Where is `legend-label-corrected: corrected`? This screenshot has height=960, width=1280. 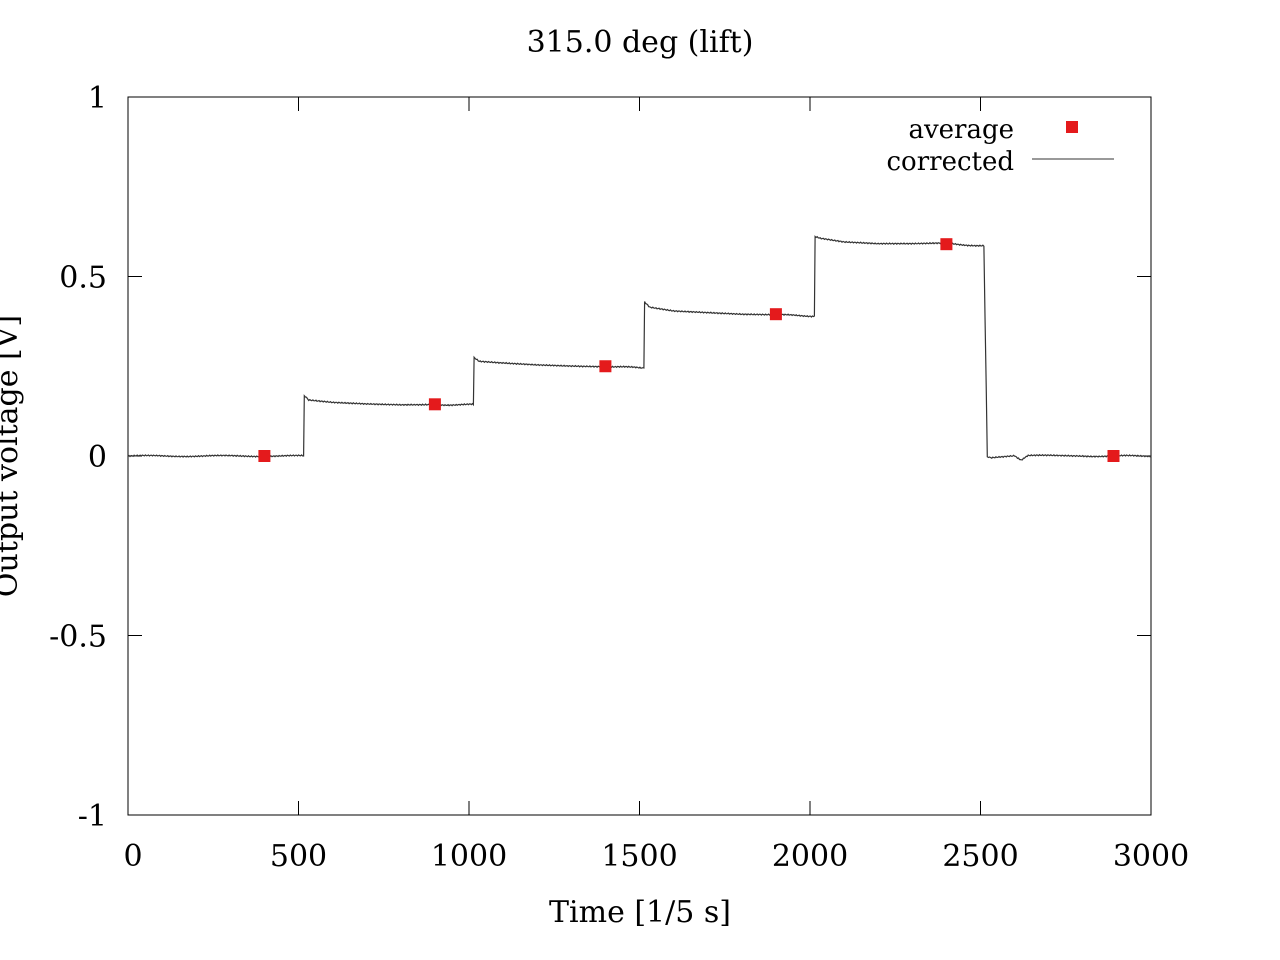
legend-label-corrected: corrected is located at coordinates (951, 162).